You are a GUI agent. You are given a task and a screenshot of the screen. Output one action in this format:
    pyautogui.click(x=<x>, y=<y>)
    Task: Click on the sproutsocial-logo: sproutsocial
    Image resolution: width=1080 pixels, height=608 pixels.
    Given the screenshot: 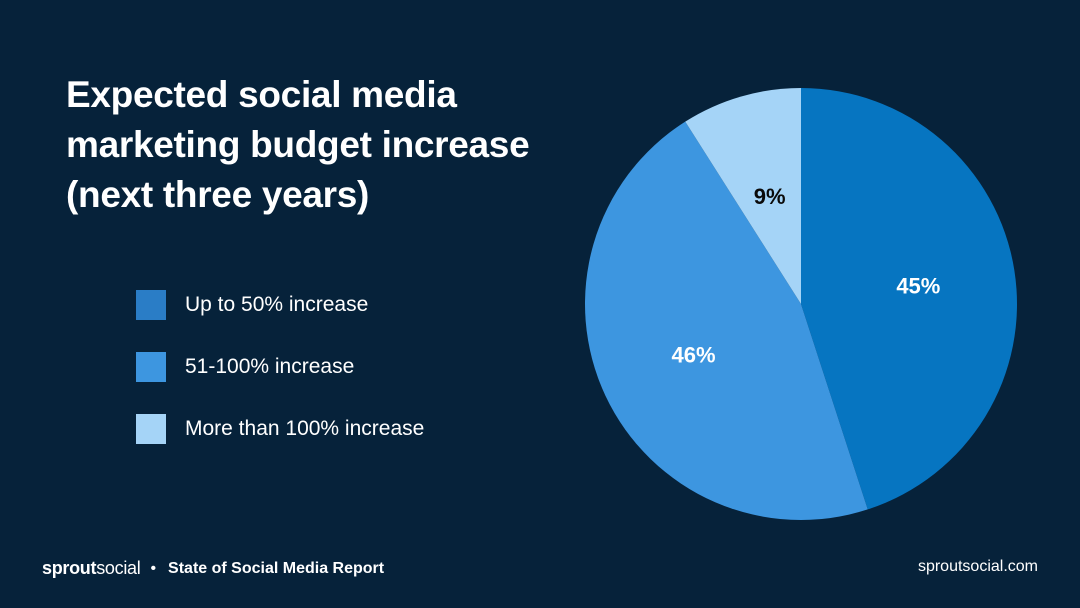 What is the action you would take?
    pyautogui.click(x=91, y=568)
    